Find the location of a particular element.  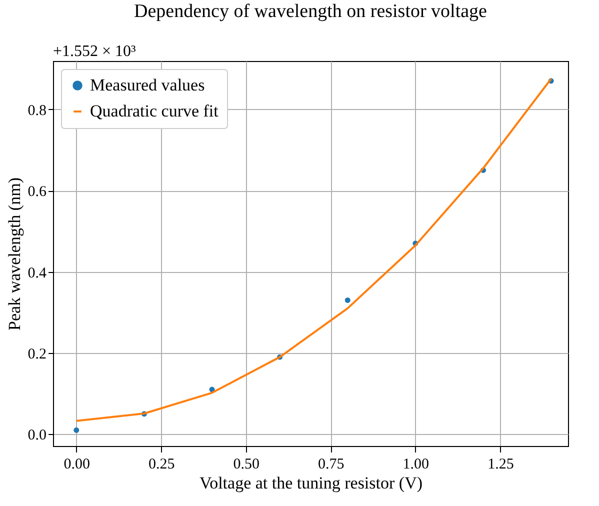

y-tick-label: 0.6 is located at coordinates (37, 192).